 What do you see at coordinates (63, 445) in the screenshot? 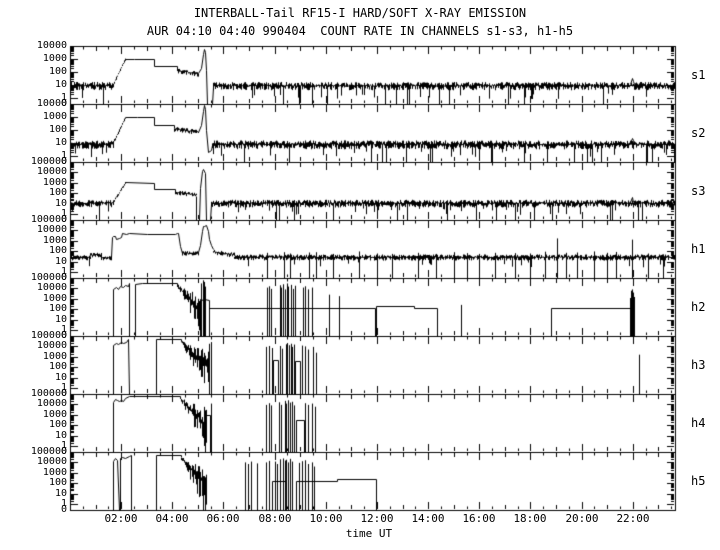
I see `y-tick-label-h4: 1` at bounding box center [63, 445].